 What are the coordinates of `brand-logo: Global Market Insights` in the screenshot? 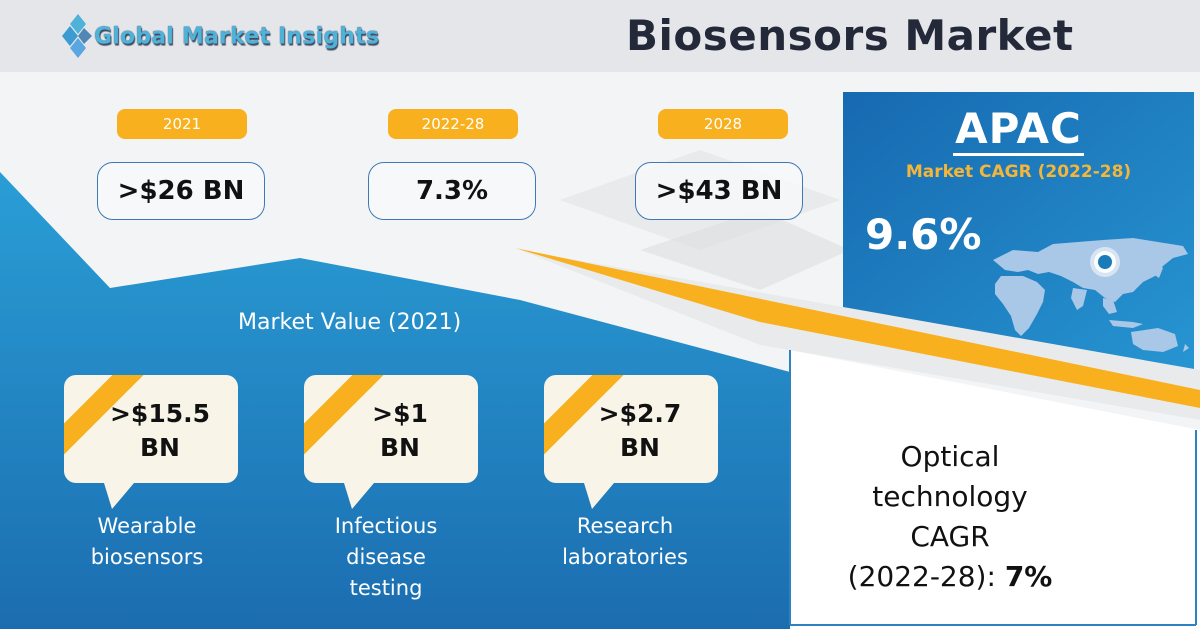 It's located at (220, 36).